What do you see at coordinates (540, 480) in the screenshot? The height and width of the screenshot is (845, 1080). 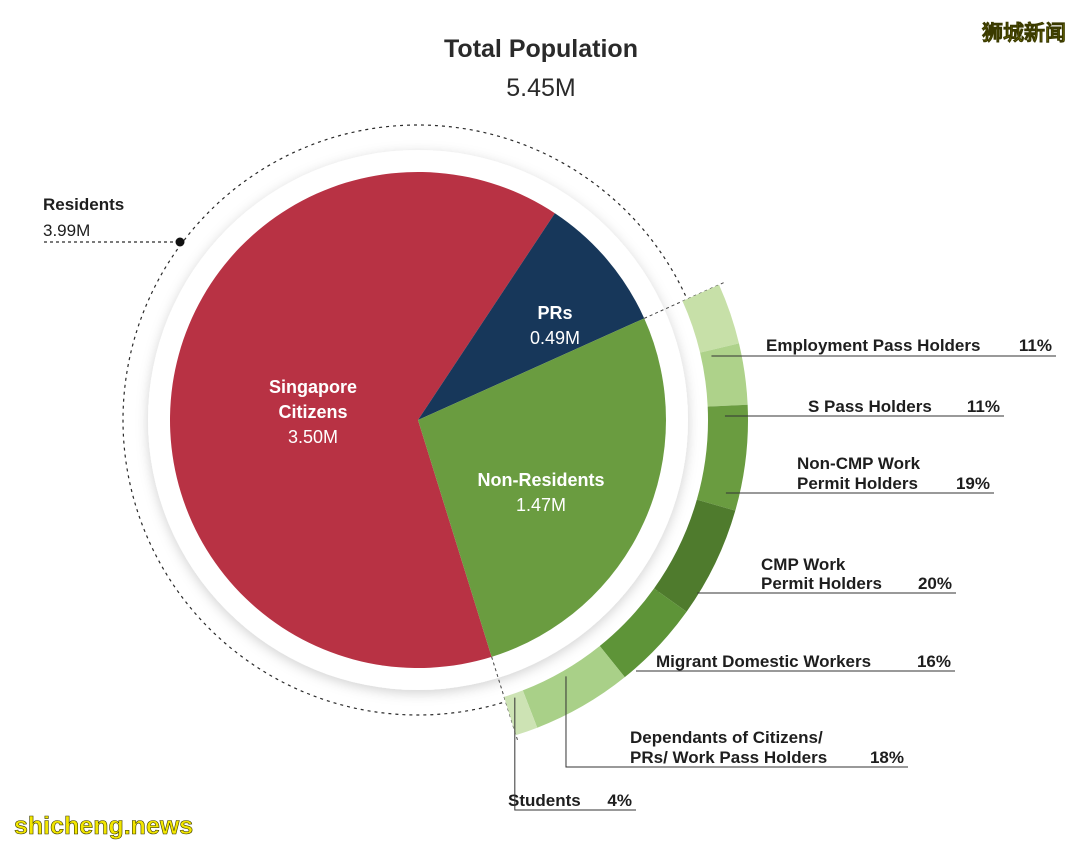 I see `slice-label-non-residents: Non-Residents` at bounding box center [540, 480].